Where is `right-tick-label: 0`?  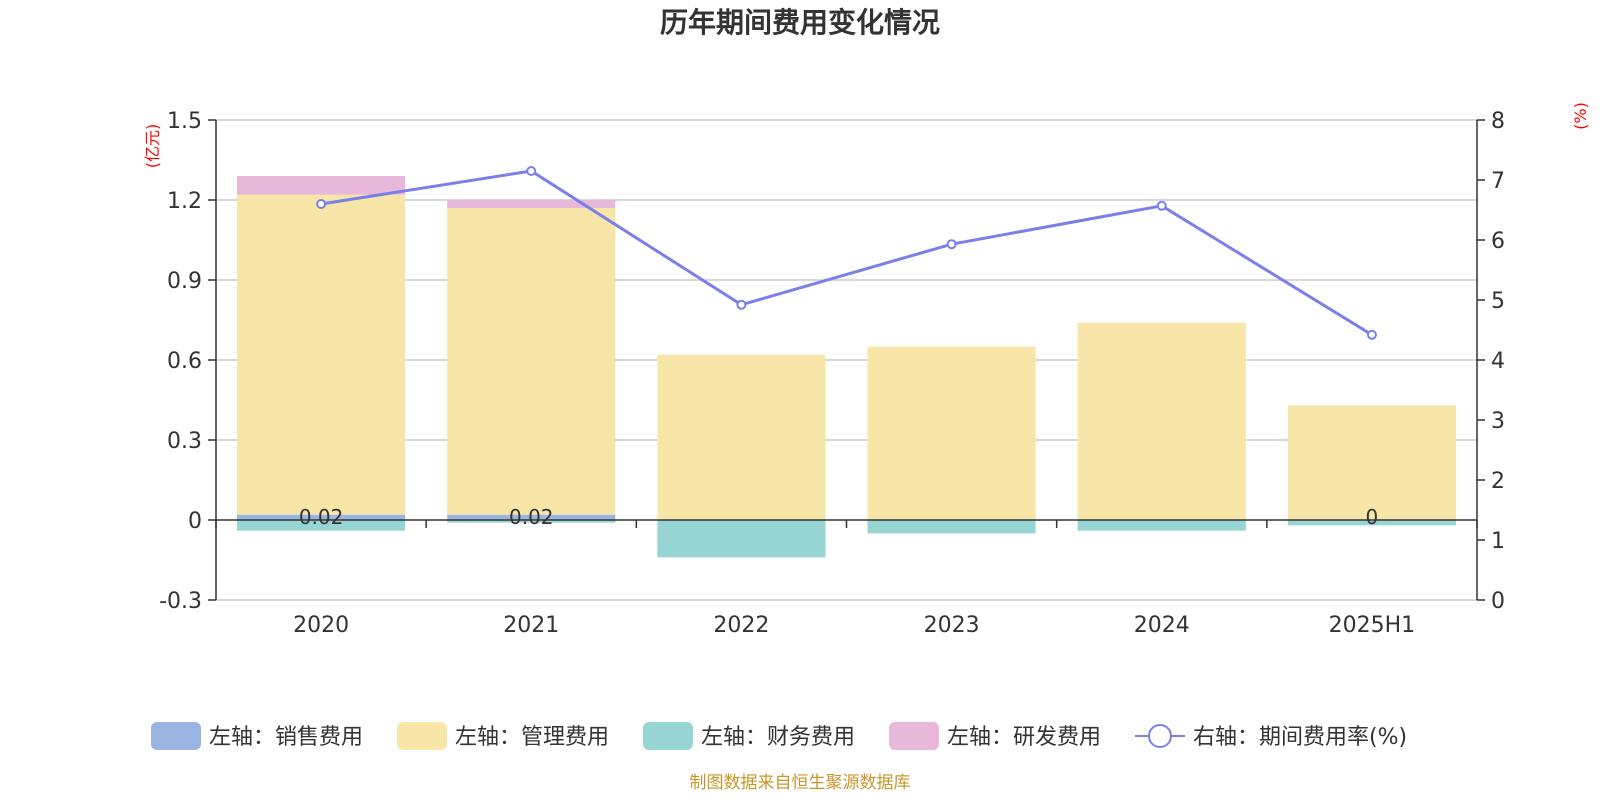
right-tick-label: 0 is located at coordinates (1498, 601).